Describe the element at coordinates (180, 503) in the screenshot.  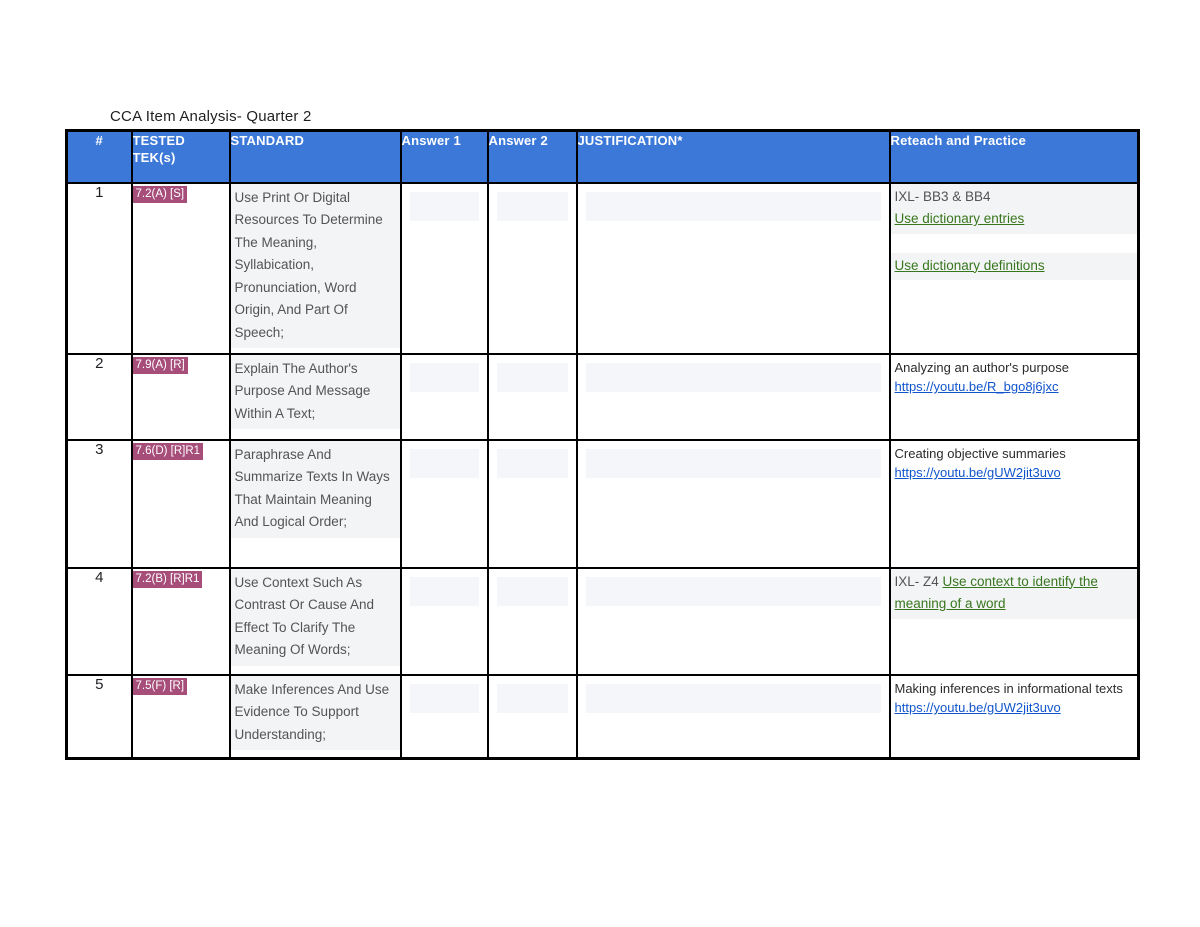
I see `tek-cell: 7.6(D) [R]R1` at that location.